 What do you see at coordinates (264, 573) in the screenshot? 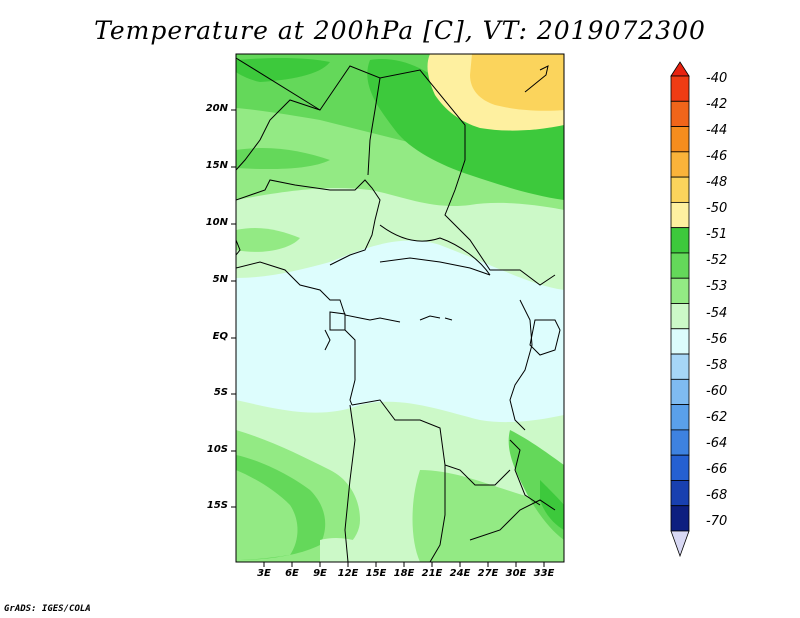
I see `lon-label-3e: 3E` at bounding box center [264, 573].